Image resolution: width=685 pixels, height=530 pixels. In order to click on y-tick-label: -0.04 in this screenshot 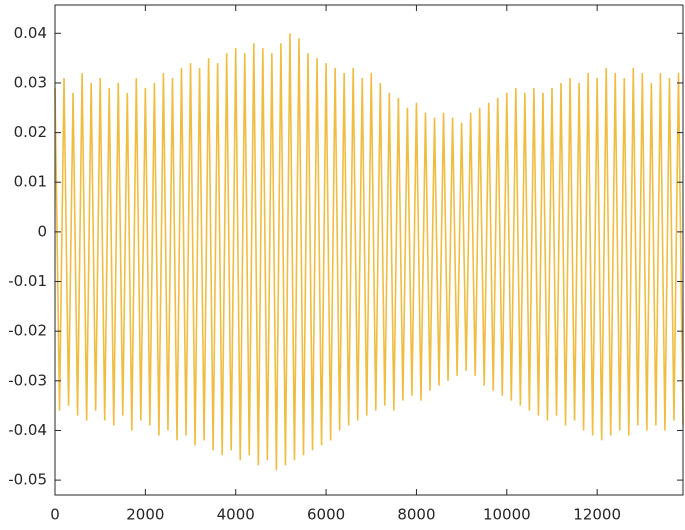, I will do `click(27, 430)`.